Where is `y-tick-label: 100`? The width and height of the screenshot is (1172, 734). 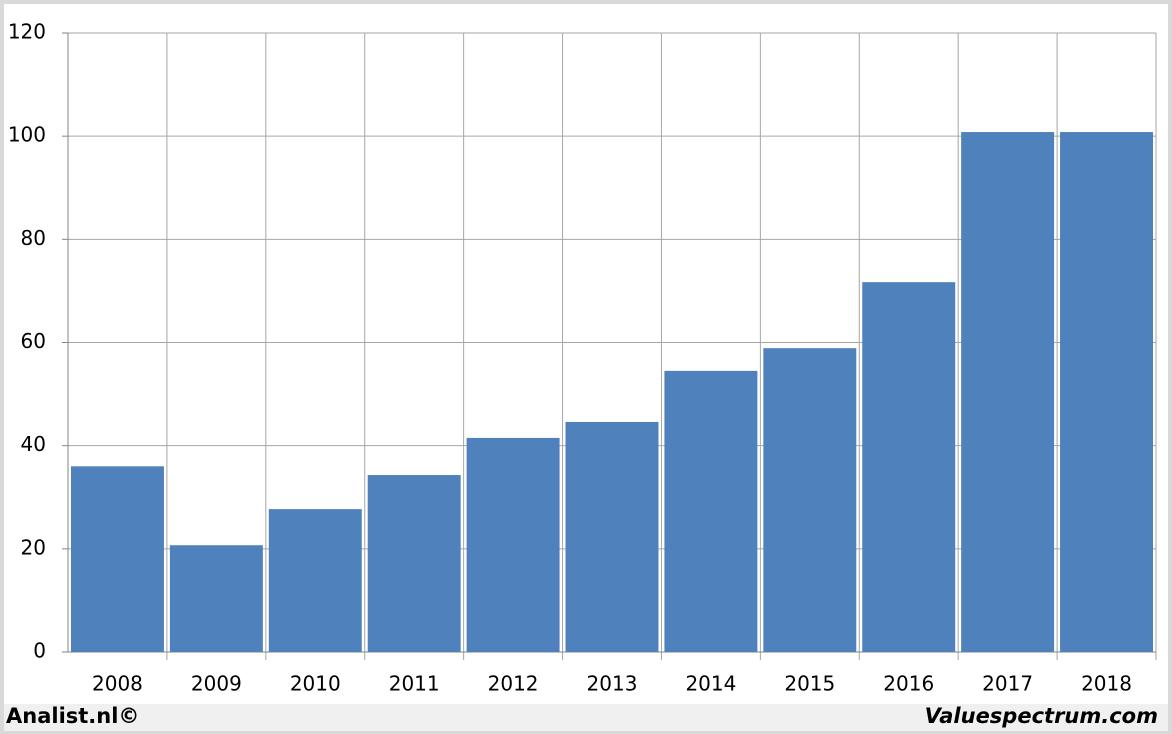
y-tick-label: 100 is located at coordinates (27, 135).